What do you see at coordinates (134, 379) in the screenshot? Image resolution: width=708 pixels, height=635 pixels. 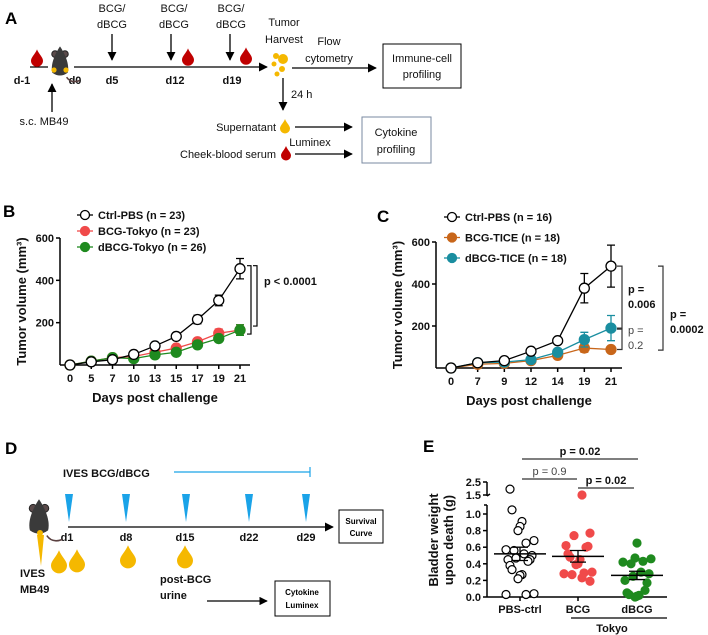 I see `x-tick-label: 10` at bounding box center [134, 379].